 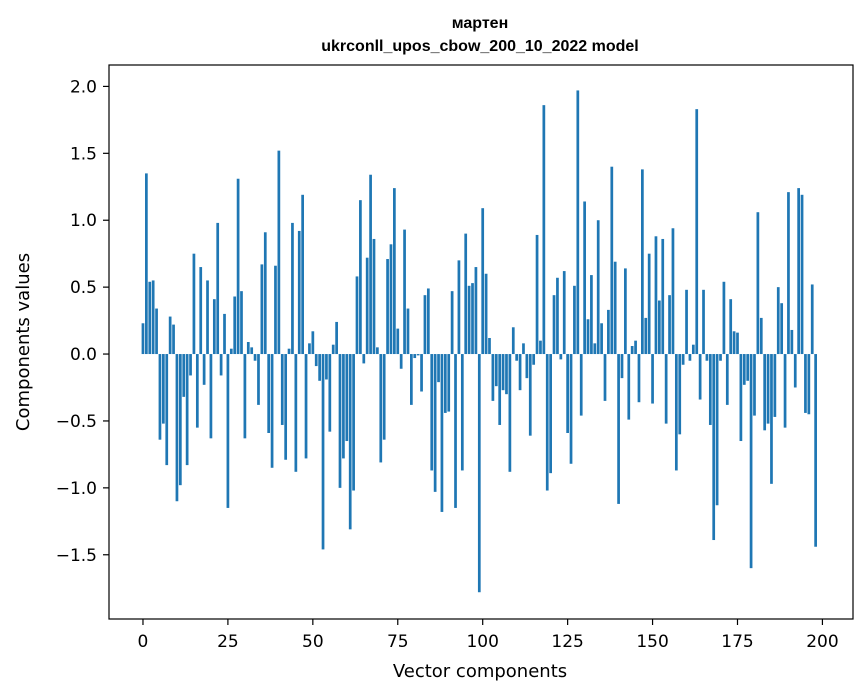 I want to click on chart-title: мартен, so click(x=480, y=23).